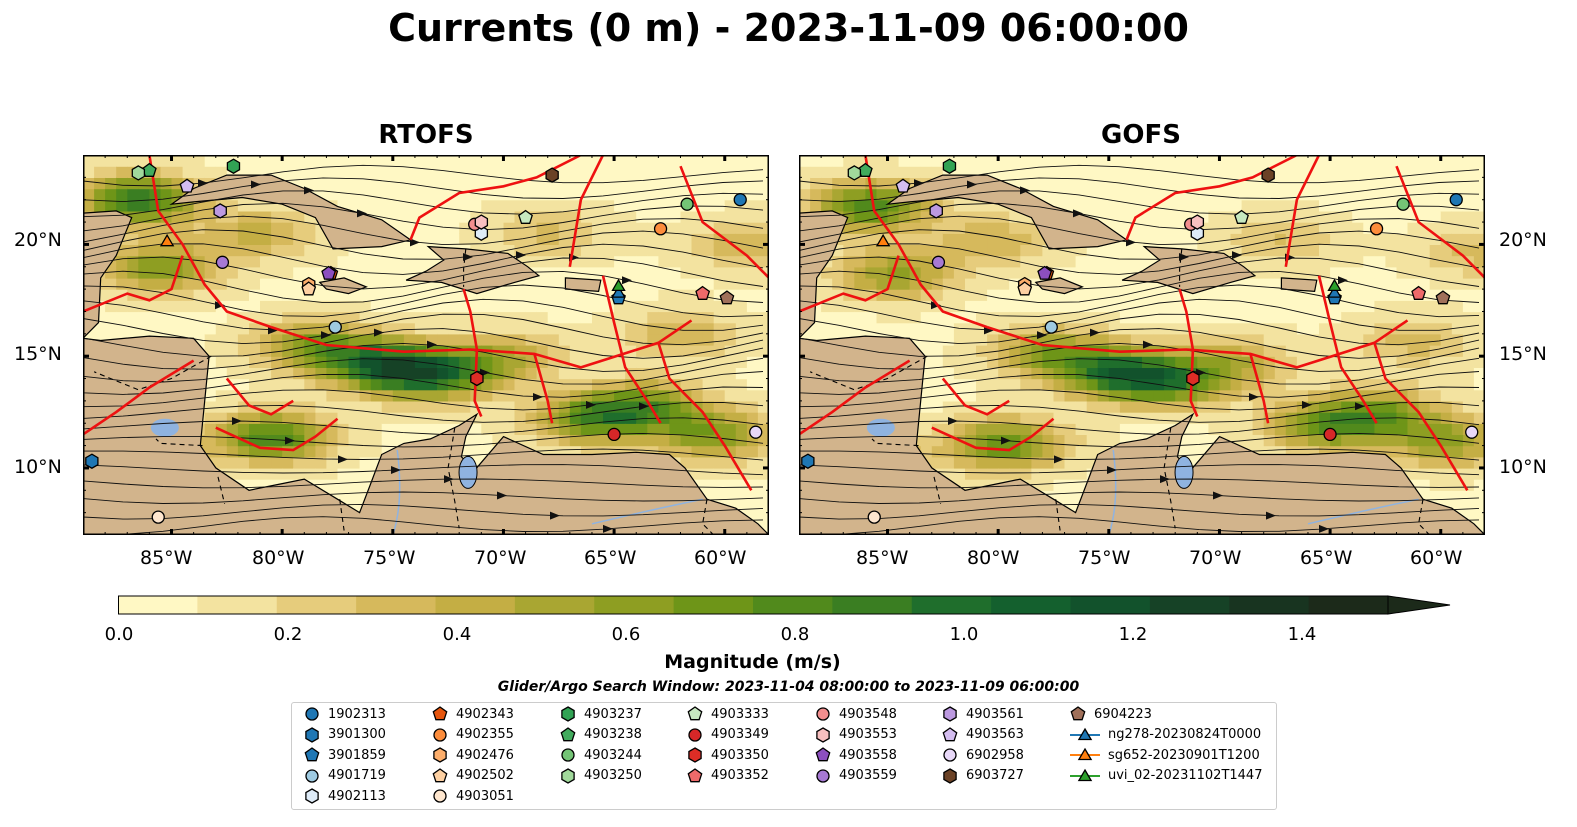 This screenshot has height=827, width=1577. I want to click on legend-item: 4901719, so click(345, 776).